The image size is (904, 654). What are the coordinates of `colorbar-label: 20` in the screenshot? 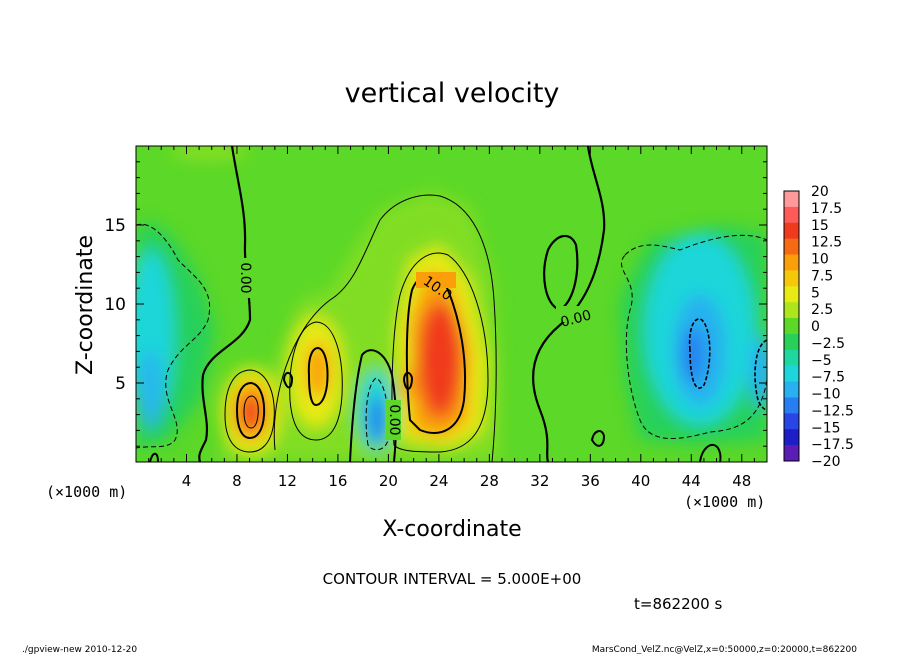 It's located at (820, 192).